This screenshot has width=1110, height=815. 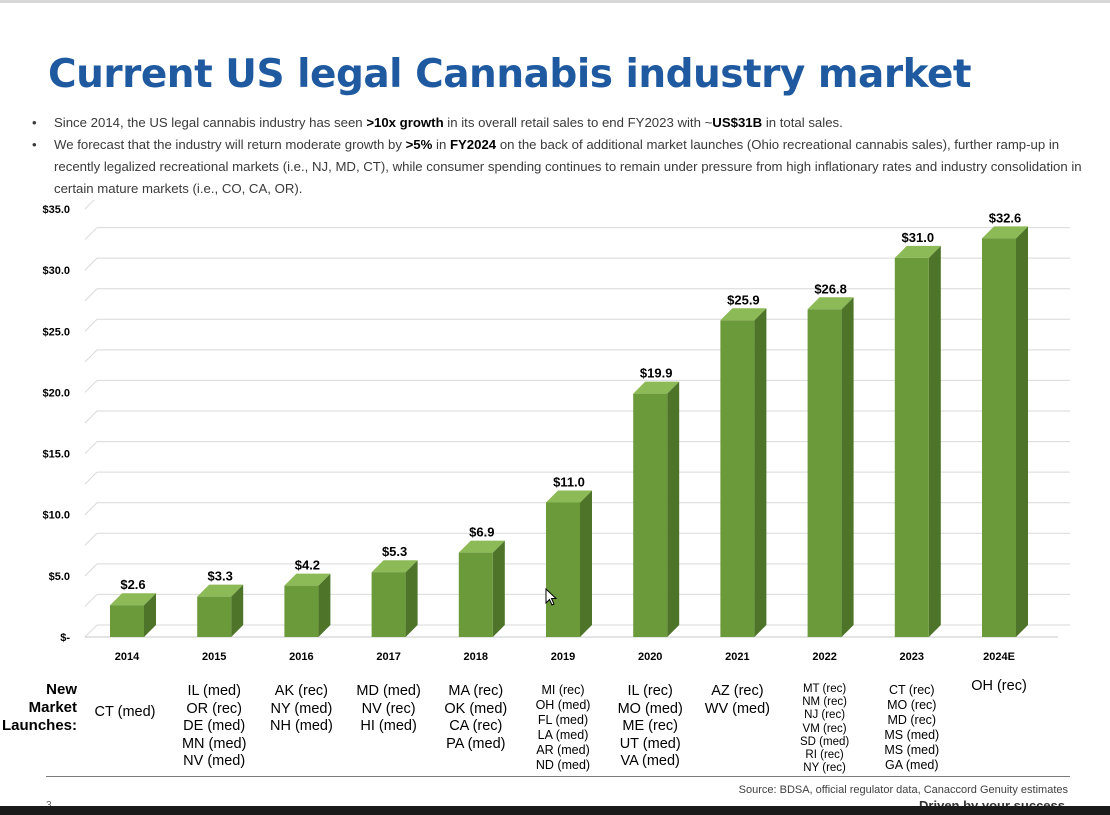 I want to click on launch-item: MN (med), so click(x=214, y=743).